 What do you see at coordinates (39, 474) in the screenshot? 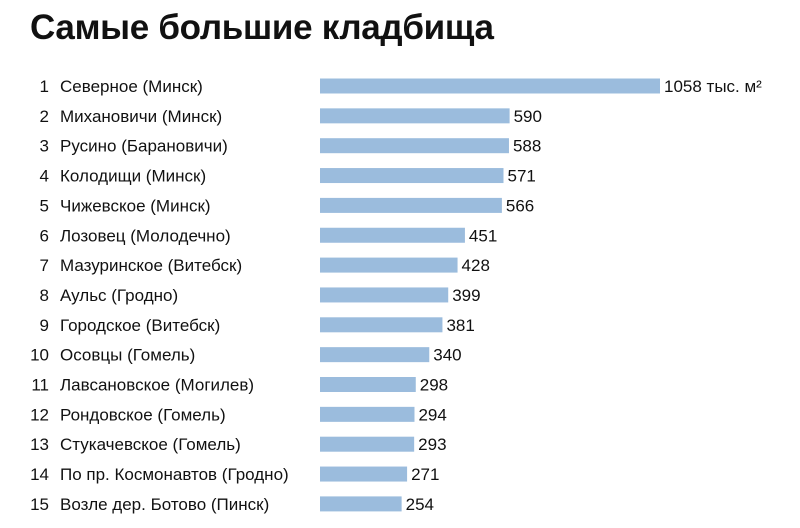
I see `rank-label: 14` at bounding box center [39, 474].